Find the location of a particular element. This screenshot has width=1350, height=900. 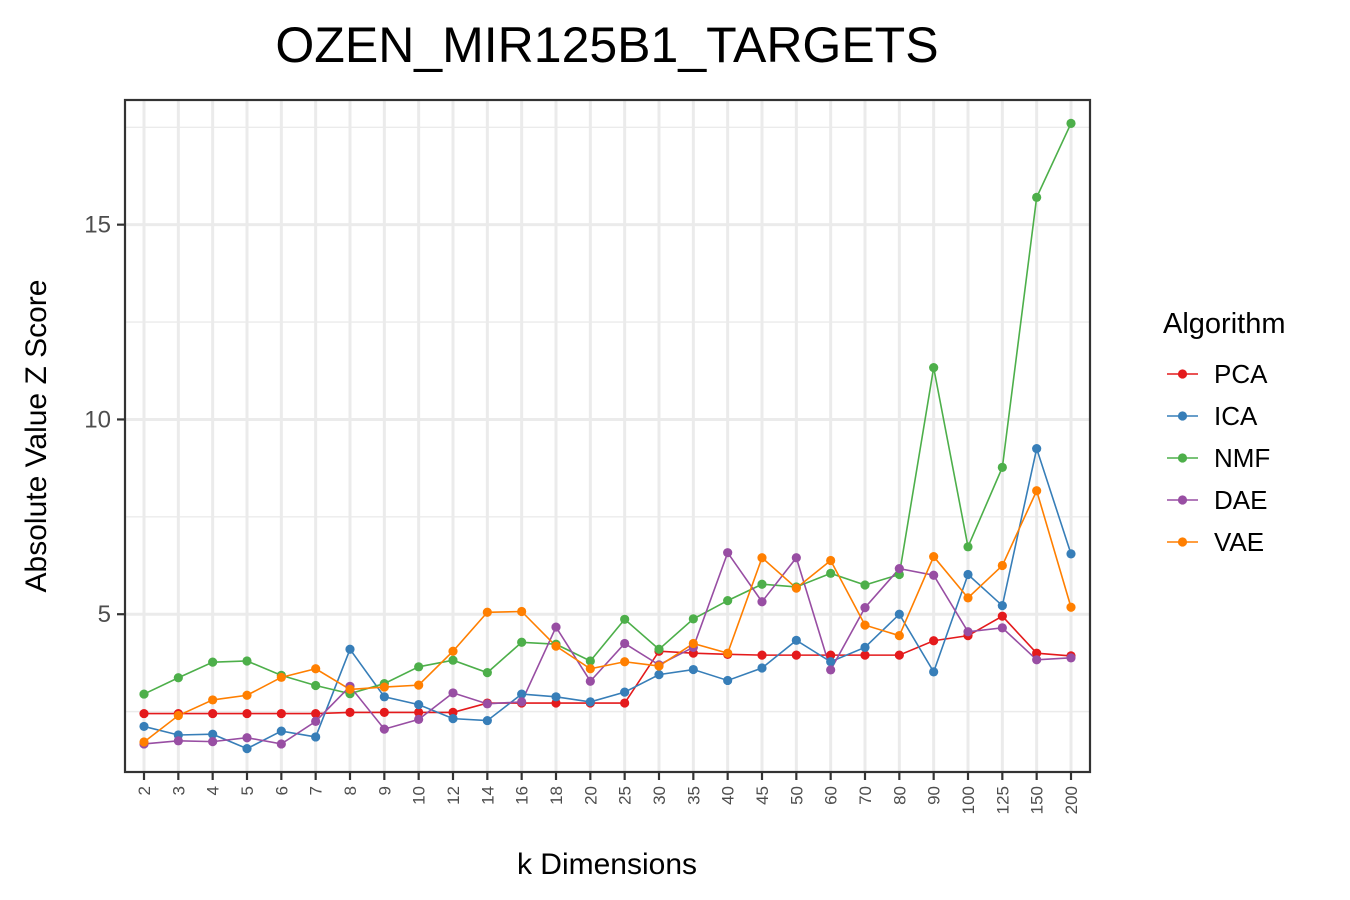

x-tick-label: 8 is located at coordinates (350, 790).